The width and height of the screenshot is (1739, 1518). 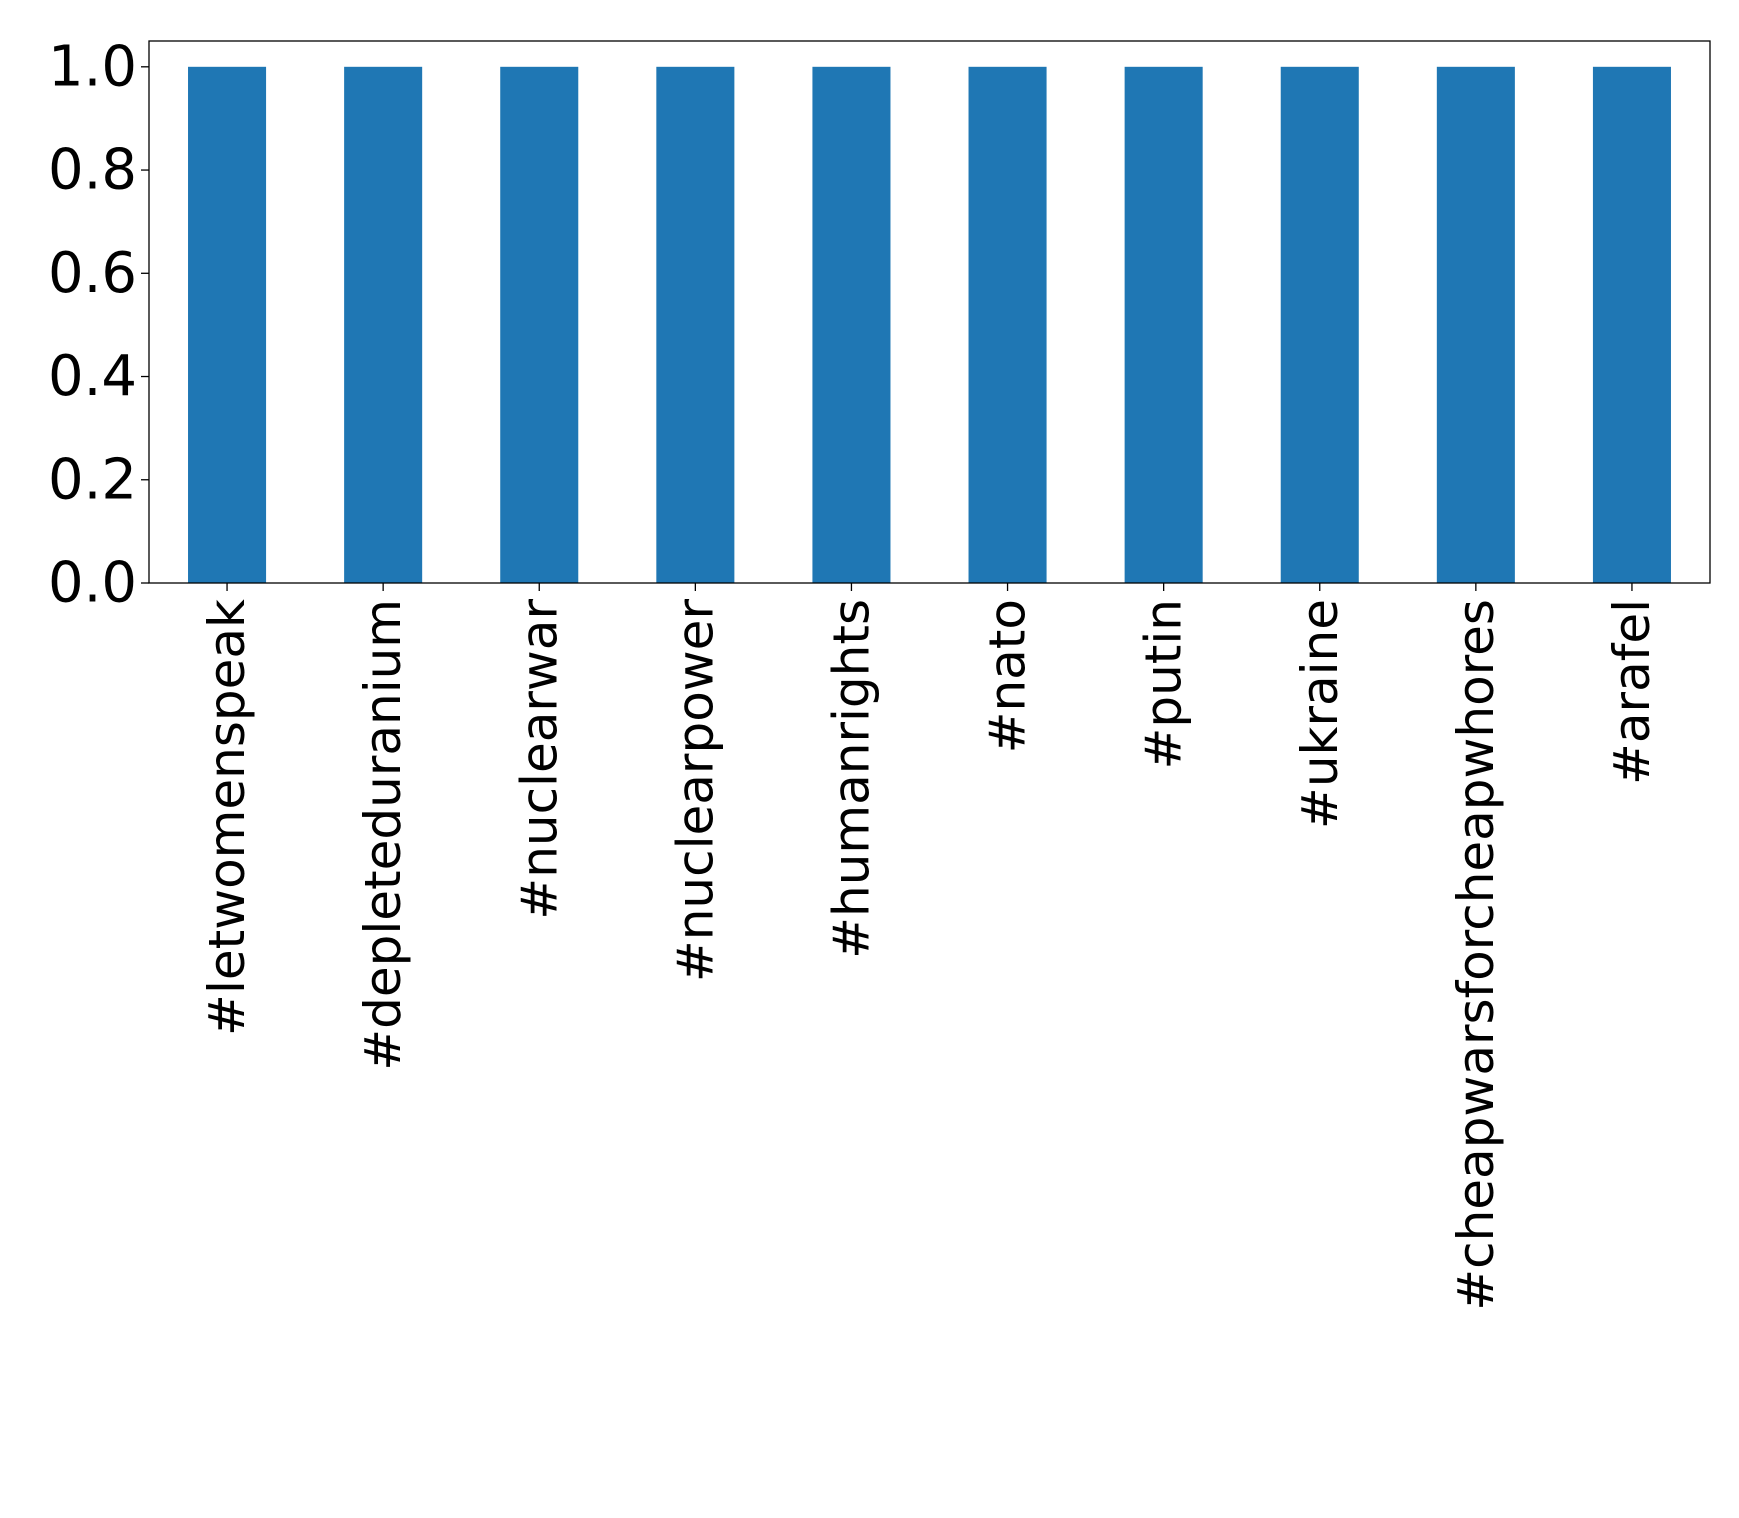 I want to click on x-tick-label-9: #arafel, so click(x=1632, y=692).